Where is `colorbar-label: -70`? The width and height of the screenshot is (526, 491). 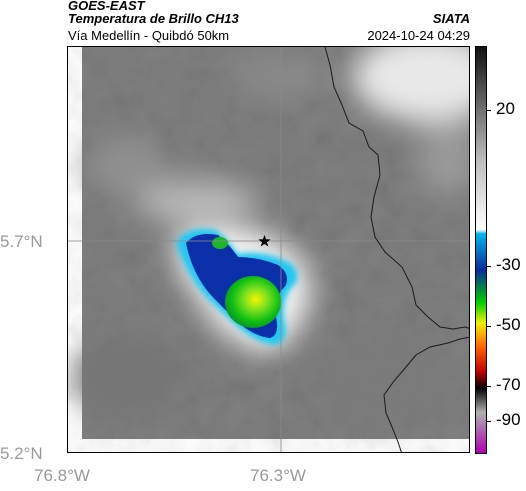
colorbar-label: -70 is located at coordinates (508, 384).